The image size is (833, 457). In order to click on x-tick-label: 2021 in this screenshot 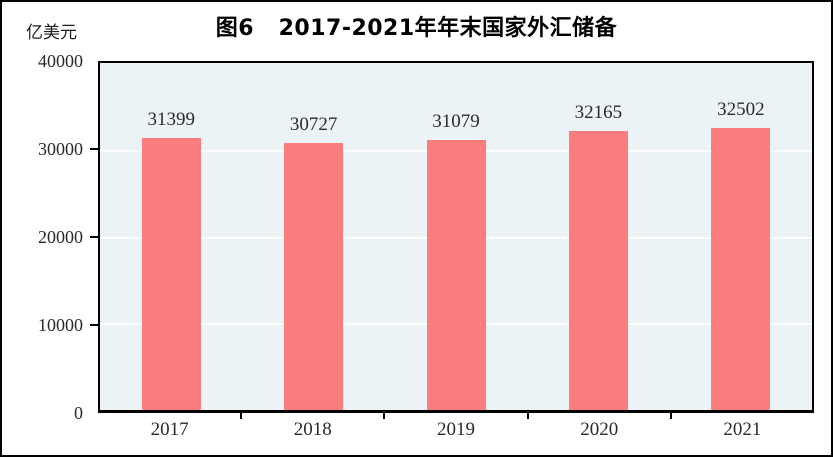, I will do `click(742, 429)`.